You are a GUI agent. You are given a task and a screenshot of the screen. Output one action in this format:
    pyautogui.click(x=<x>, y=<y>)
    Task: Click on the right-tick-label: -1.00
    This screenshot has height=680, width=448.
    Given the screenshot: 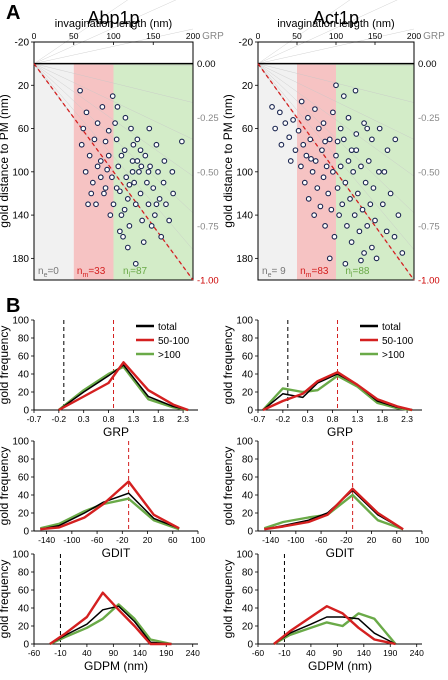 What is the action you would take?
    pyautogui.click(x=429, y=281)
    